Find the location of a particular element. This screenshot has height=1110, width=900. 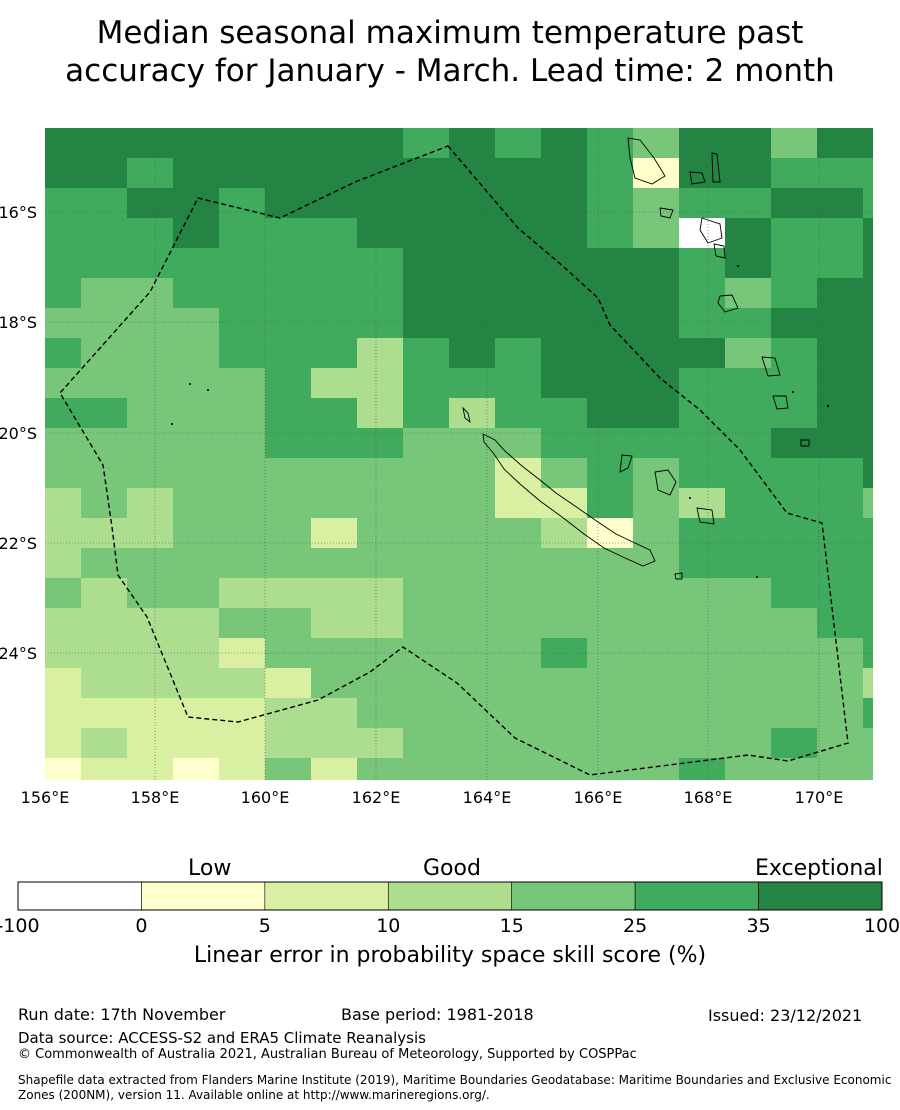

lat-label: 16°S is located at coordinates (18, 212).